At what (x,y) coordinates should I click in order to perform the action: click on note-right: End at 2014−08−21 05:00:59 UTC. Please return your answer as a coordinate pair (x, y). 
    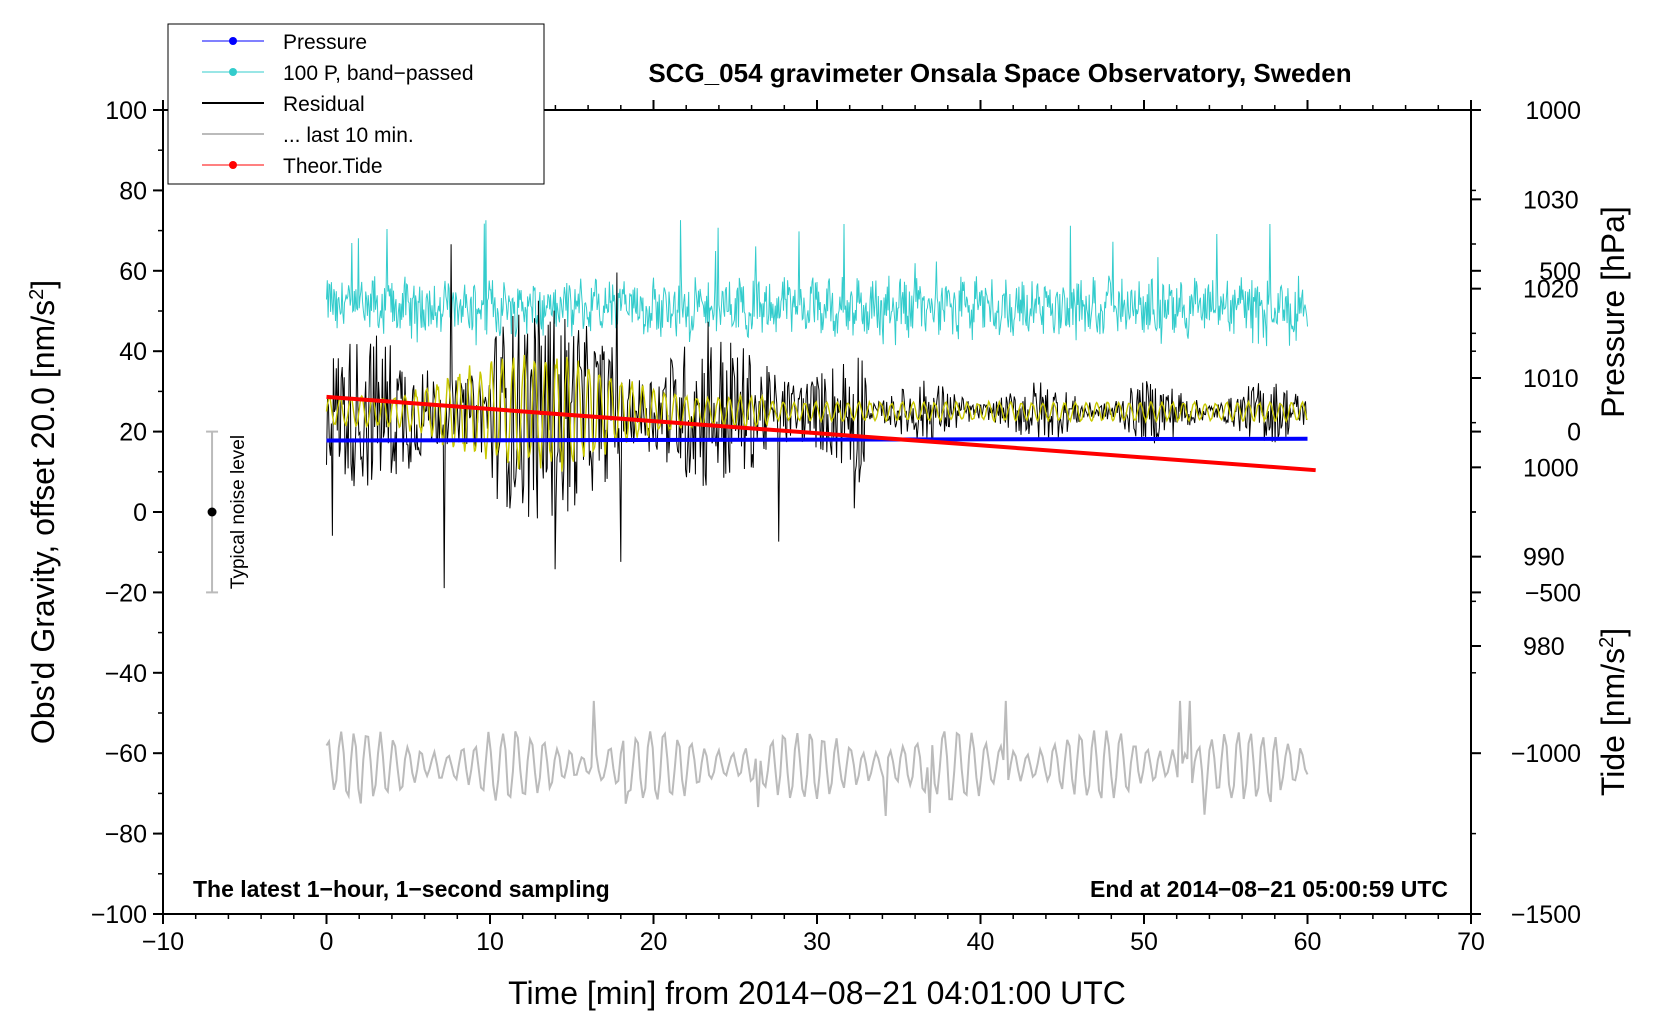
    Looking at the image, I should click on (1269, 889).